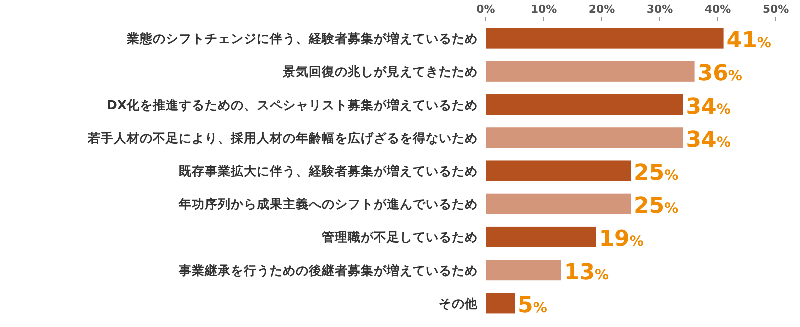  Describe the element at coordinates (328, 171) in the screenshot. I see `y-tick-label: 既存事業拡大に伴う、経験者募集が増えているため` at that location.